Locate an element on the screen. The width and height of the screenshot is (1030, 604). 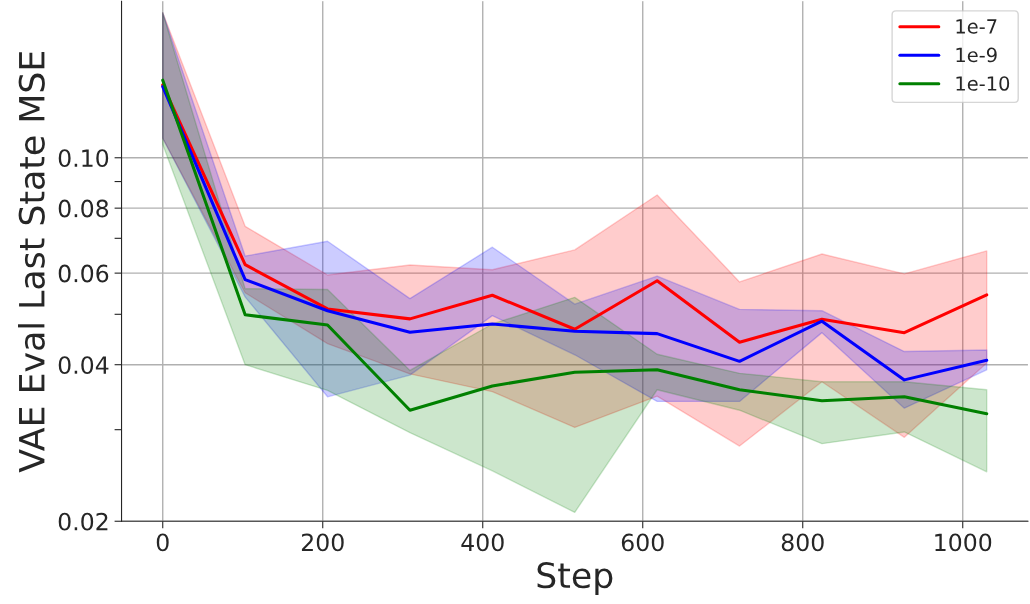
y-tick-label: 0.02 is located at coordinates (83, 521).